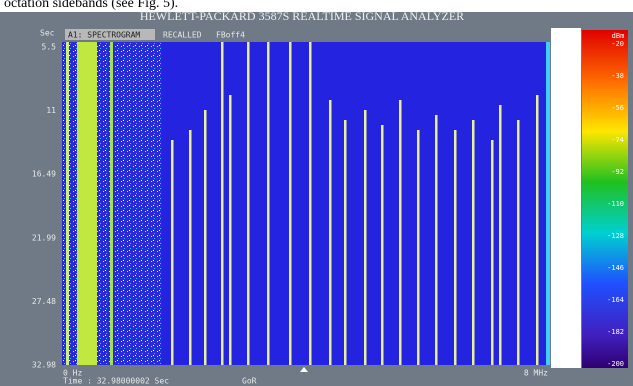 This screenshot has height=386, width=633. What do you see at coordinates (116, 381) in the screenshot?
I see `status-time: Time : 32.98000002 Sec` at bounding box center [116, 381].